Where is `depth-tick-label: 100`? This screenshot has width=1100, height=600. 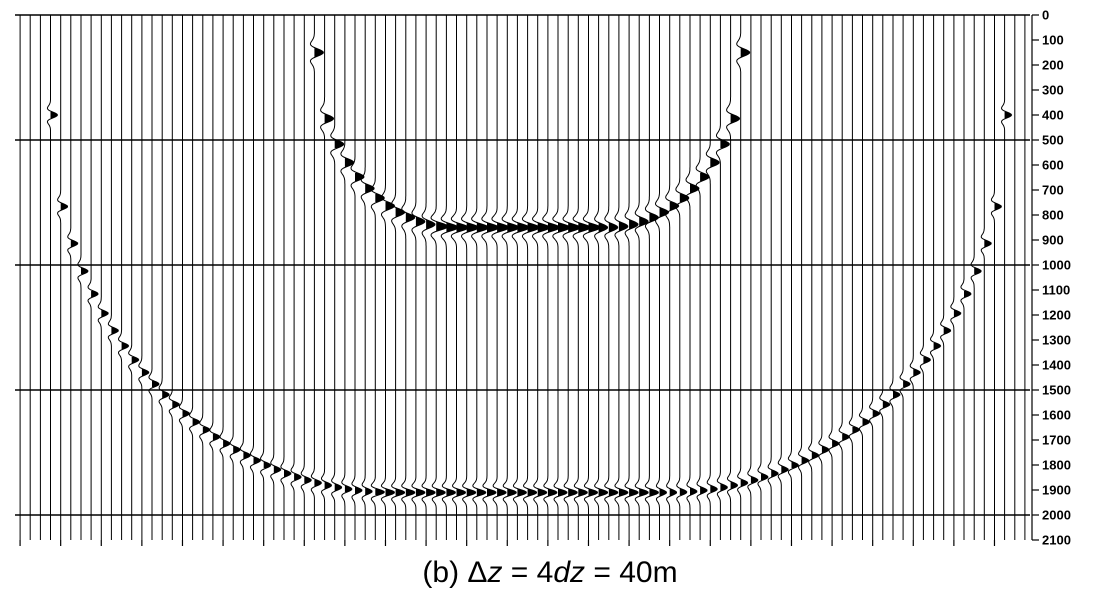
depth-tick-label: 100 is located at coordinates (1053, 40).